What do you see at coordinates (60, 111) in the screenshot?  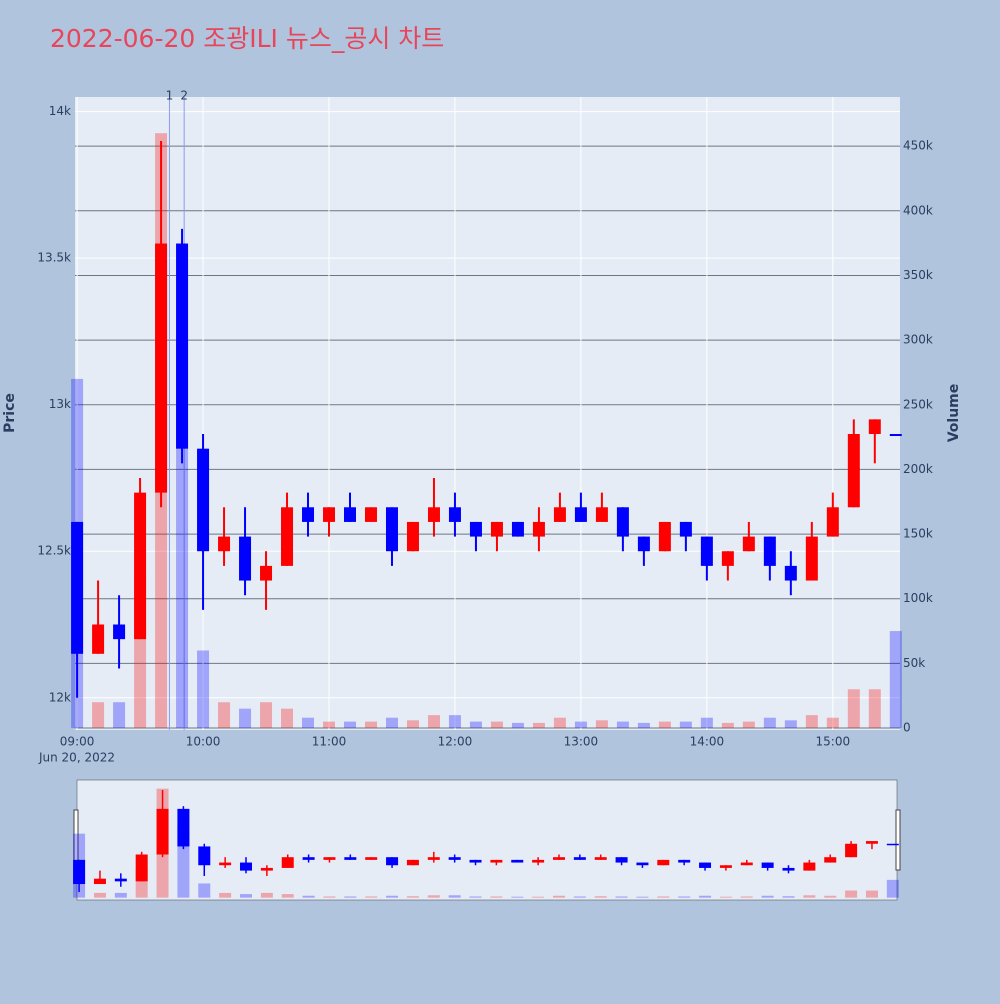 I see `y-tick-label: 14k` at bounding box center [60, 111].